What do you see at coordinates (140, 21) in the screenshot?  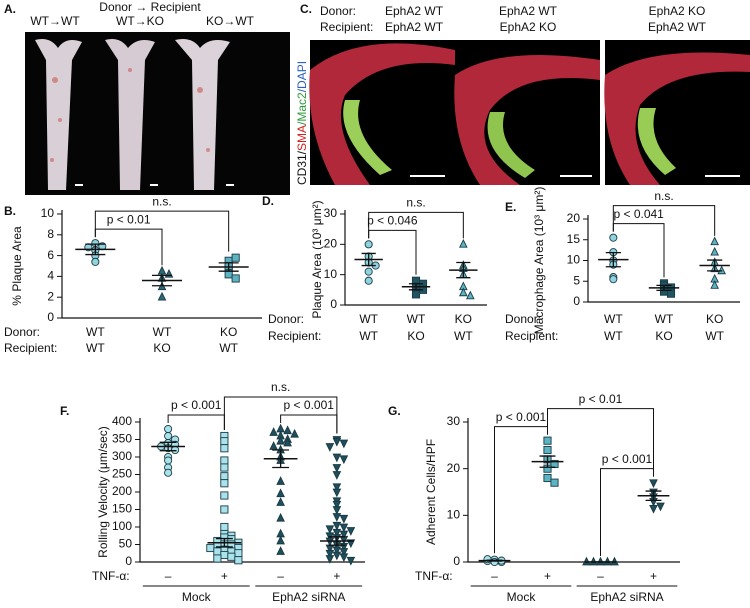 I see `sample-label: WT→KO` at bounding box center [140, 21].